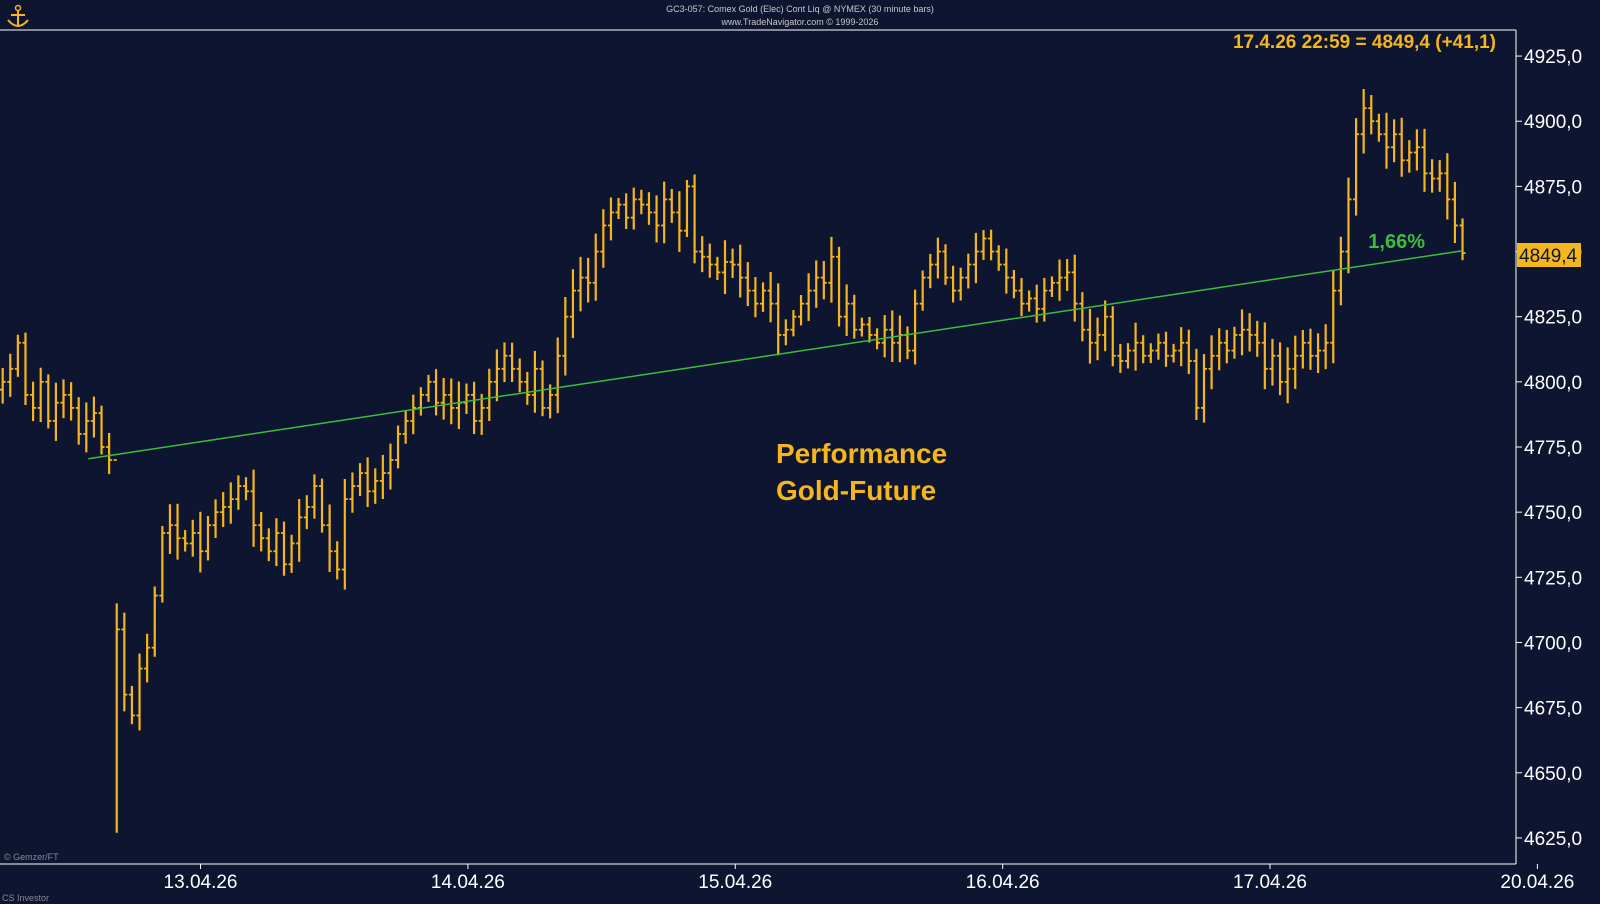 Image resolution: width=1600 pixels, height=904 pixels. I want to click on x-tick-label: 14.04.26, so click(468, 882).